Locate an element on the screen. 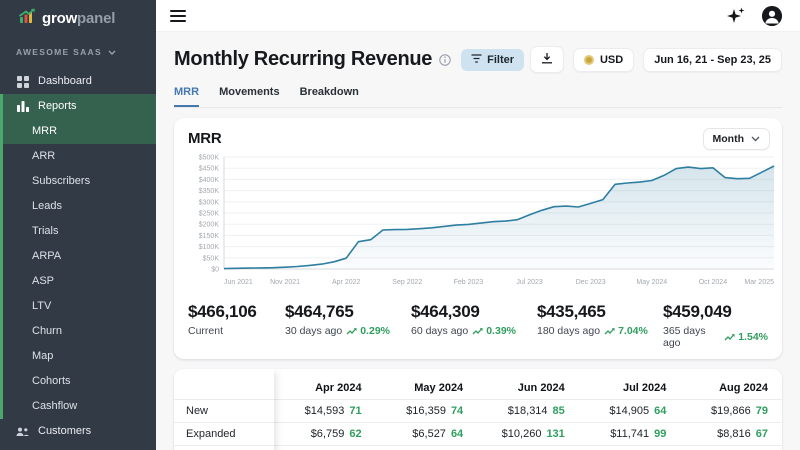  stat-value: $459,049 is located at coordinates (697, 311).